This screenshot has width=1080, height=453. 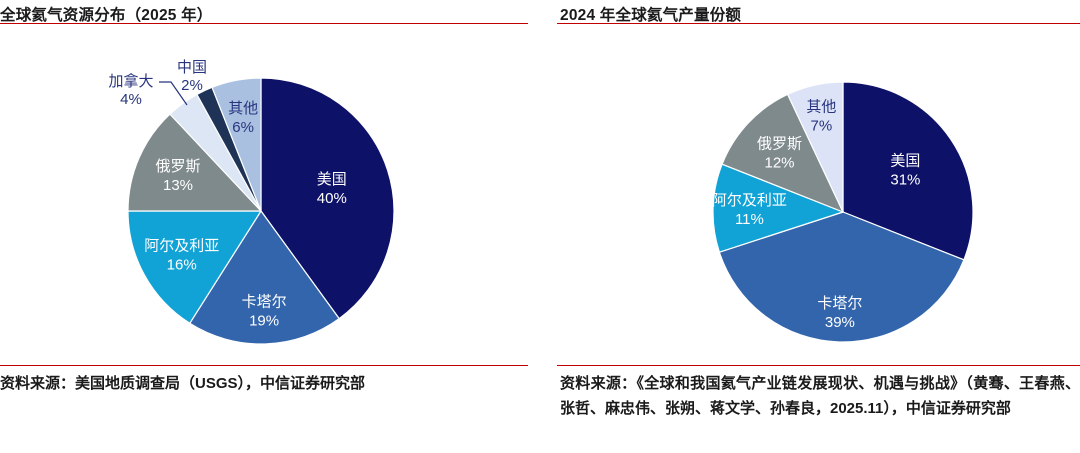 What do you see at coordinates (177, 176) in the screenshot?
I see `pie-label-俄罗斯: 俄罗斯 13%` at bounding box center [177, 176].